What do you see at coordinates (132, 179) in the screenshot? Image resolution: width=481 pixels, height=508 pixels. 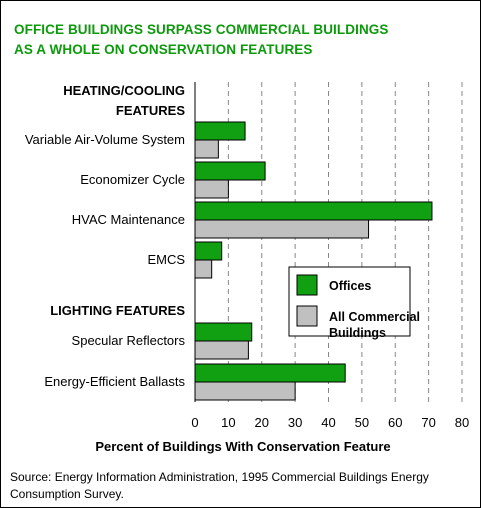 I see `category-label-1: Economizer Cycle` at bounding box center [132, 179].